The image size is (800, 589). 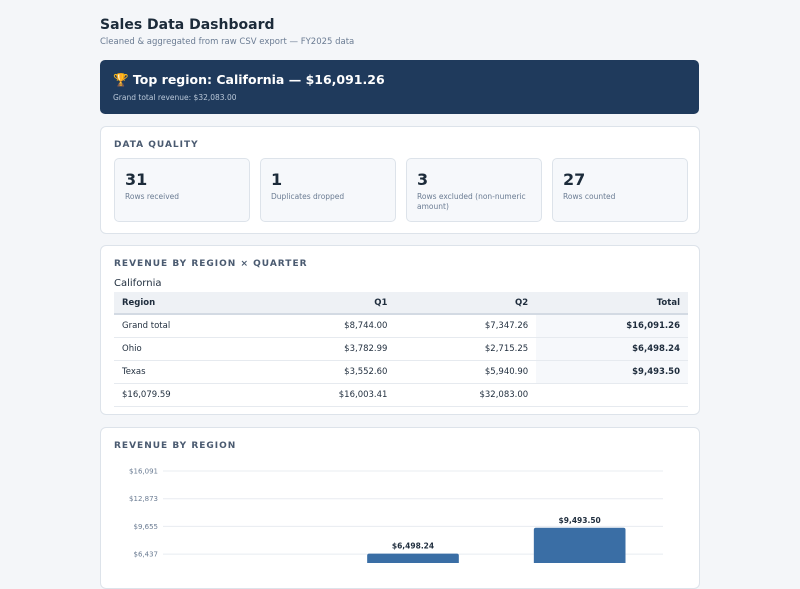 I want to click on cell: $2,715.25, so click(x=466, y=349).